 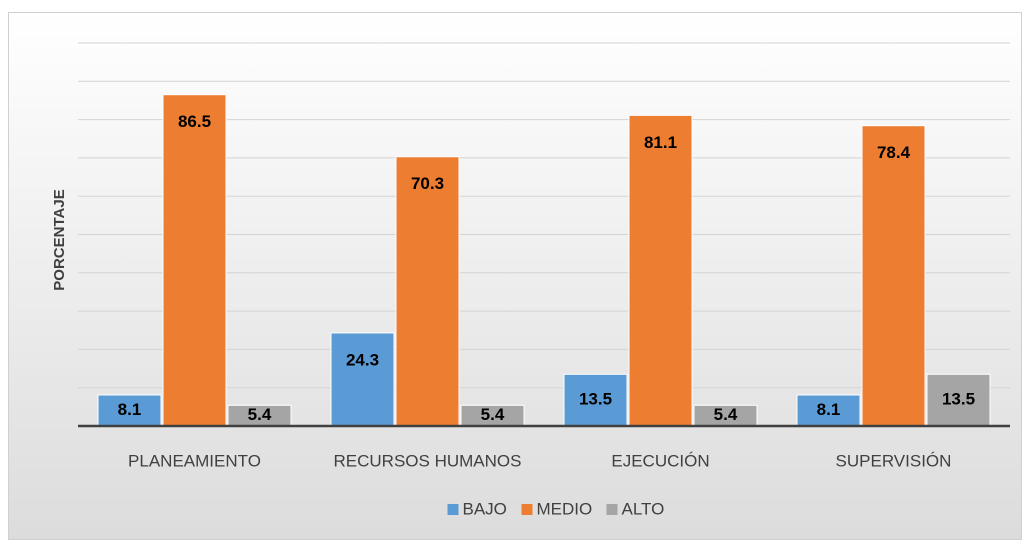 I want to click on x-tick-label: EJECUCIÓN, so click(x=660, y=460).